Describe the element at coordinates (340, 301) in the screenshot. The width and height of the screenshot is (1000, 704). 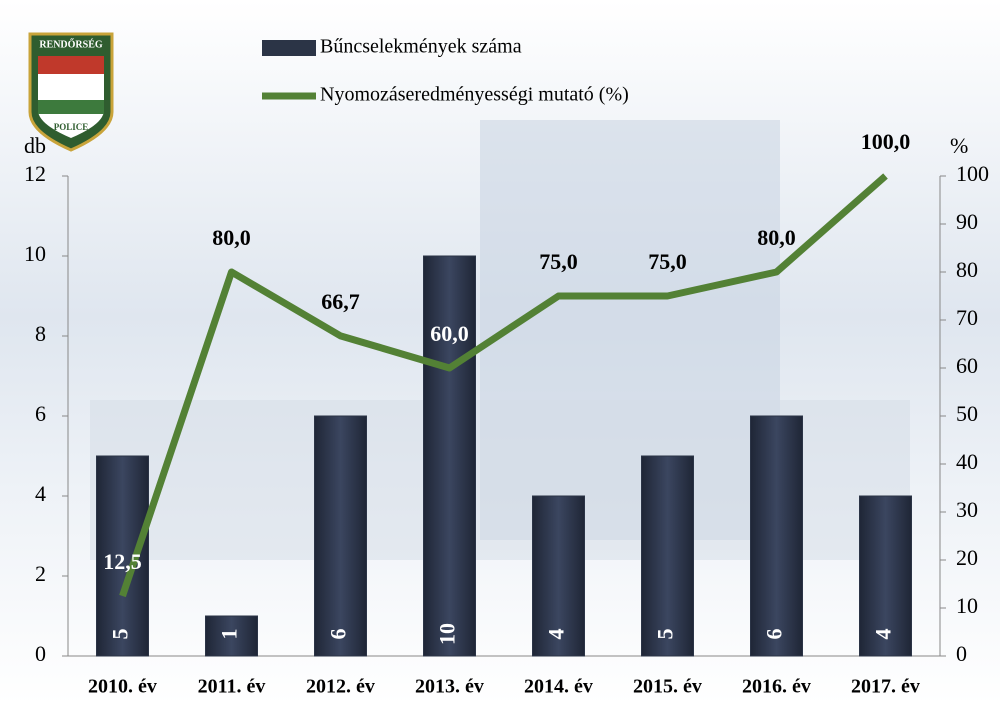
I see `line-value-label: 66,7` at that location.